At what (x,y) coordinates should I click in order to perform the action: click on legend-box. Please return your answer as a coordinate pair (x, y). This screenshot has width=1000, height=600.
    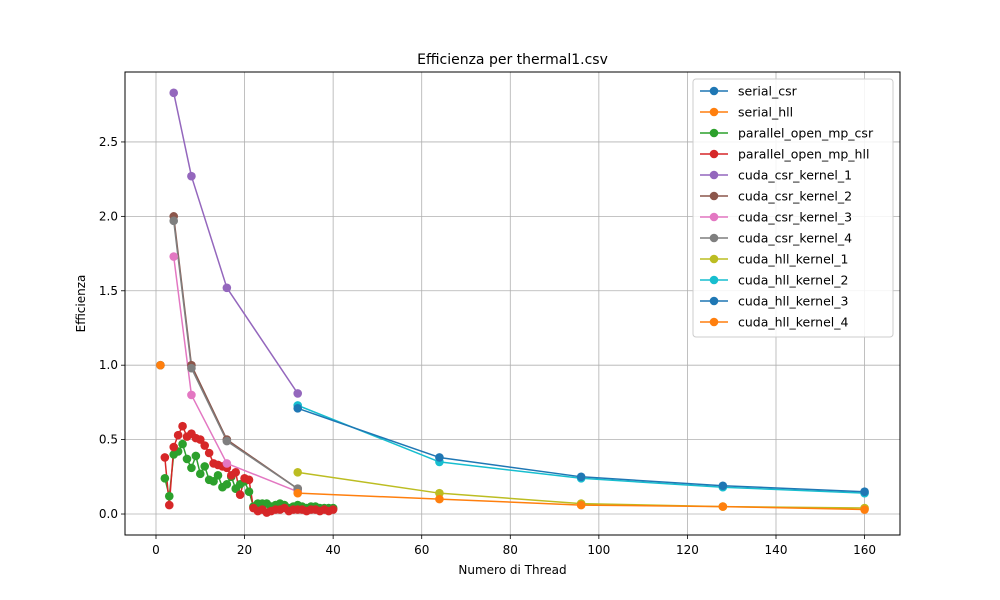
    Looking at the image, I should click on (793, 208).